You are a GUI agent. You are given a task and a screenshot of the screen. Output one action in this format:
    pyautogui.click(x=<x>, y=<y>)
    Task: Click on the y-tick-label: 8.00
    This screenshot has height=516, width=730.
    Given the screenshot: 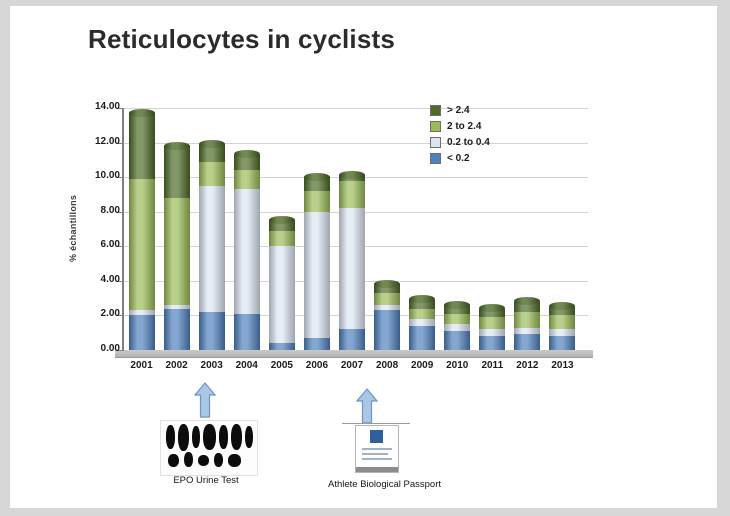 What is the action you would take?
    pyautogui.click(x=110, y=210)
    